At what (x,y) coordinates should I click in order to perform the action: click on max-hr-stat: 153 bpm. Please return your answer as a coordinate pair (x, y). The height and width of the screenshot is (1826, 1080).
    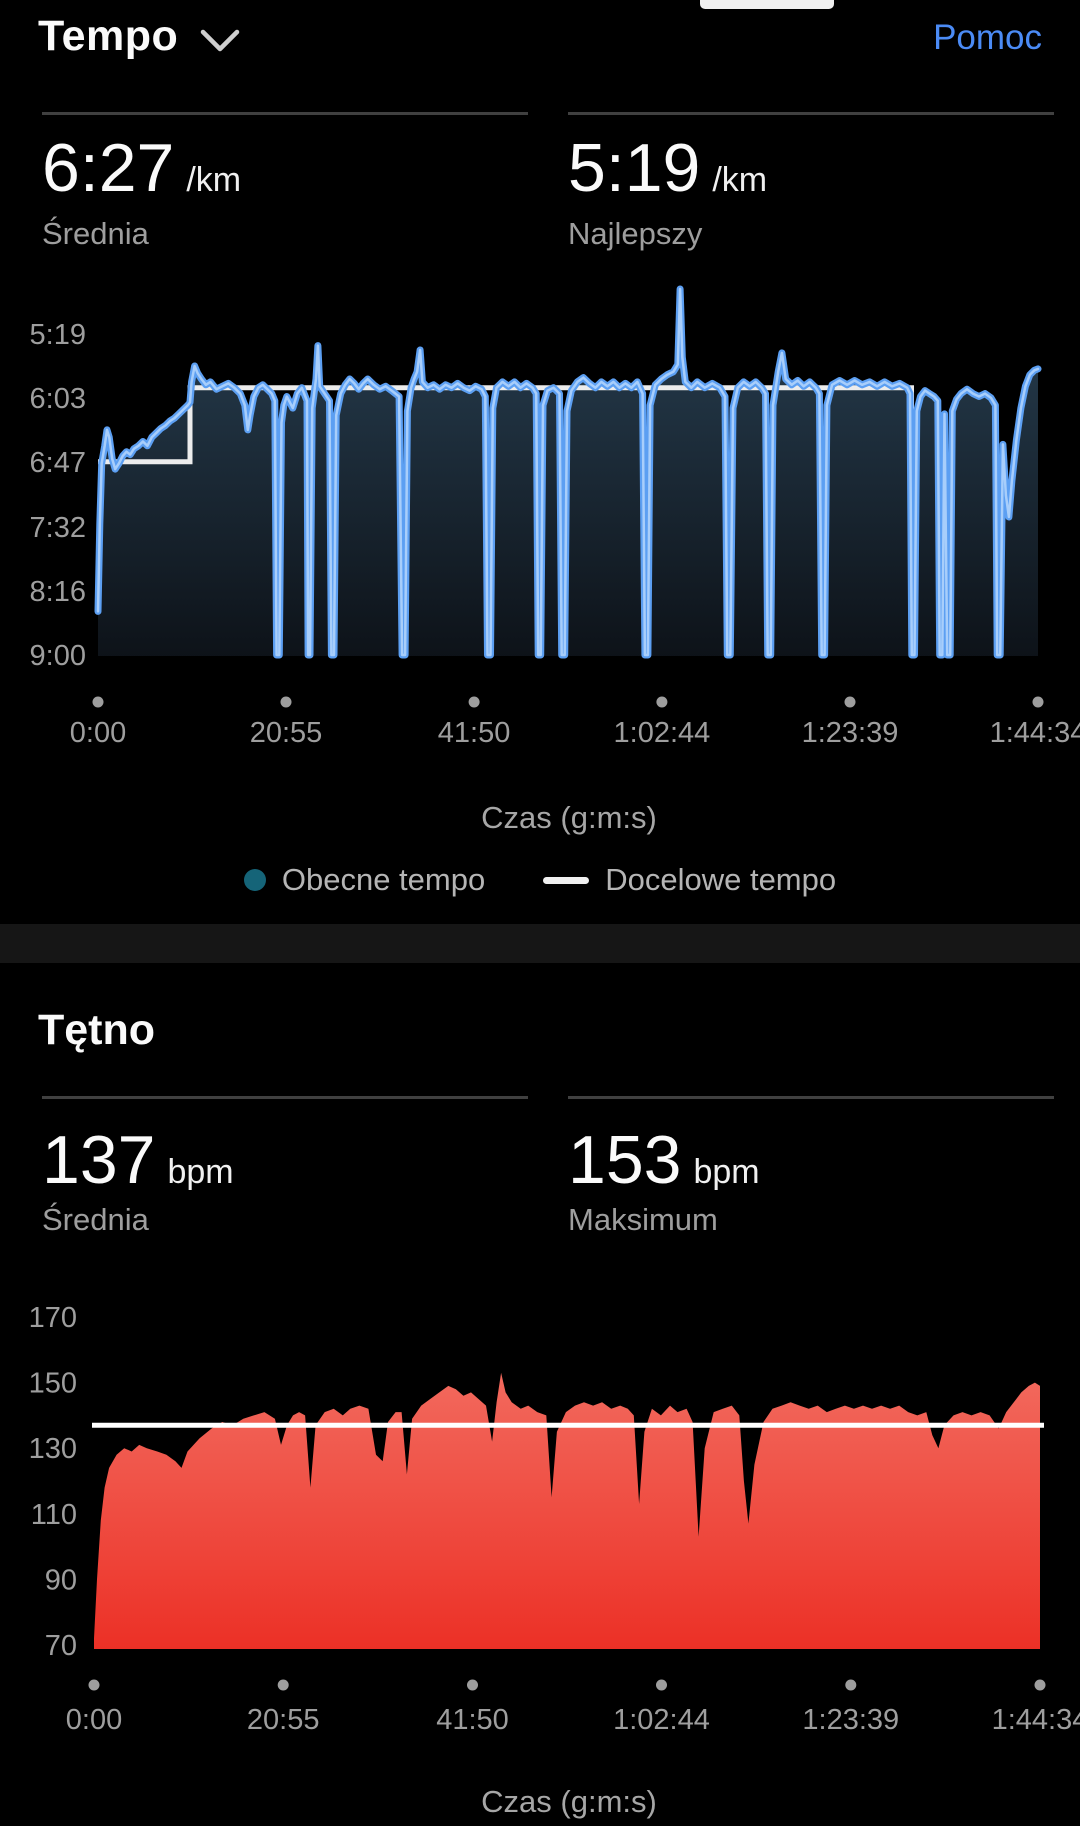
    Looking at the image, I should click on (664, 1160).